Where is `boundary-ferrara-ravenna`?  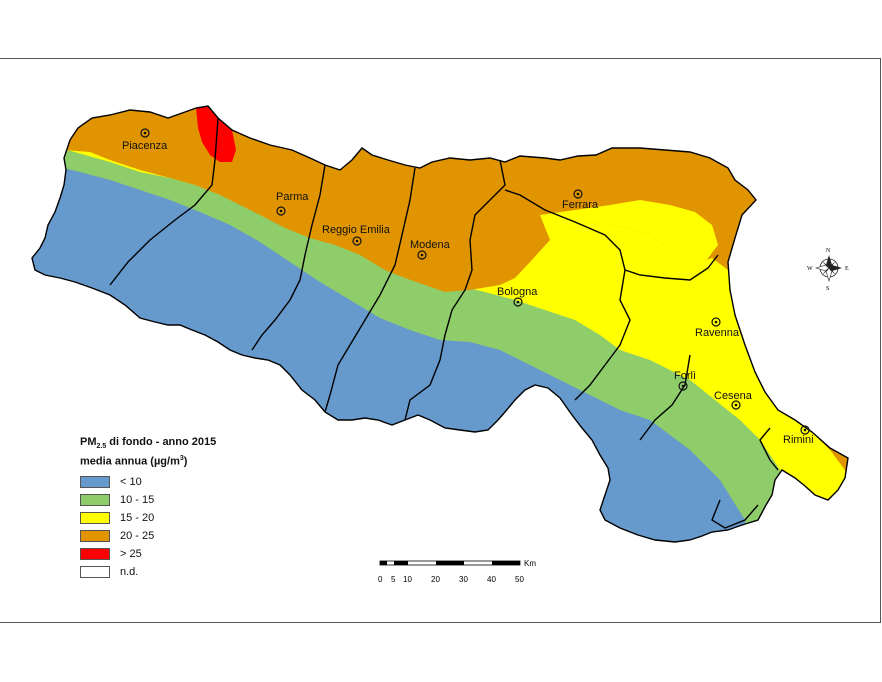
boundary-ferrara-ravenna is located at coordinates (671, 267).